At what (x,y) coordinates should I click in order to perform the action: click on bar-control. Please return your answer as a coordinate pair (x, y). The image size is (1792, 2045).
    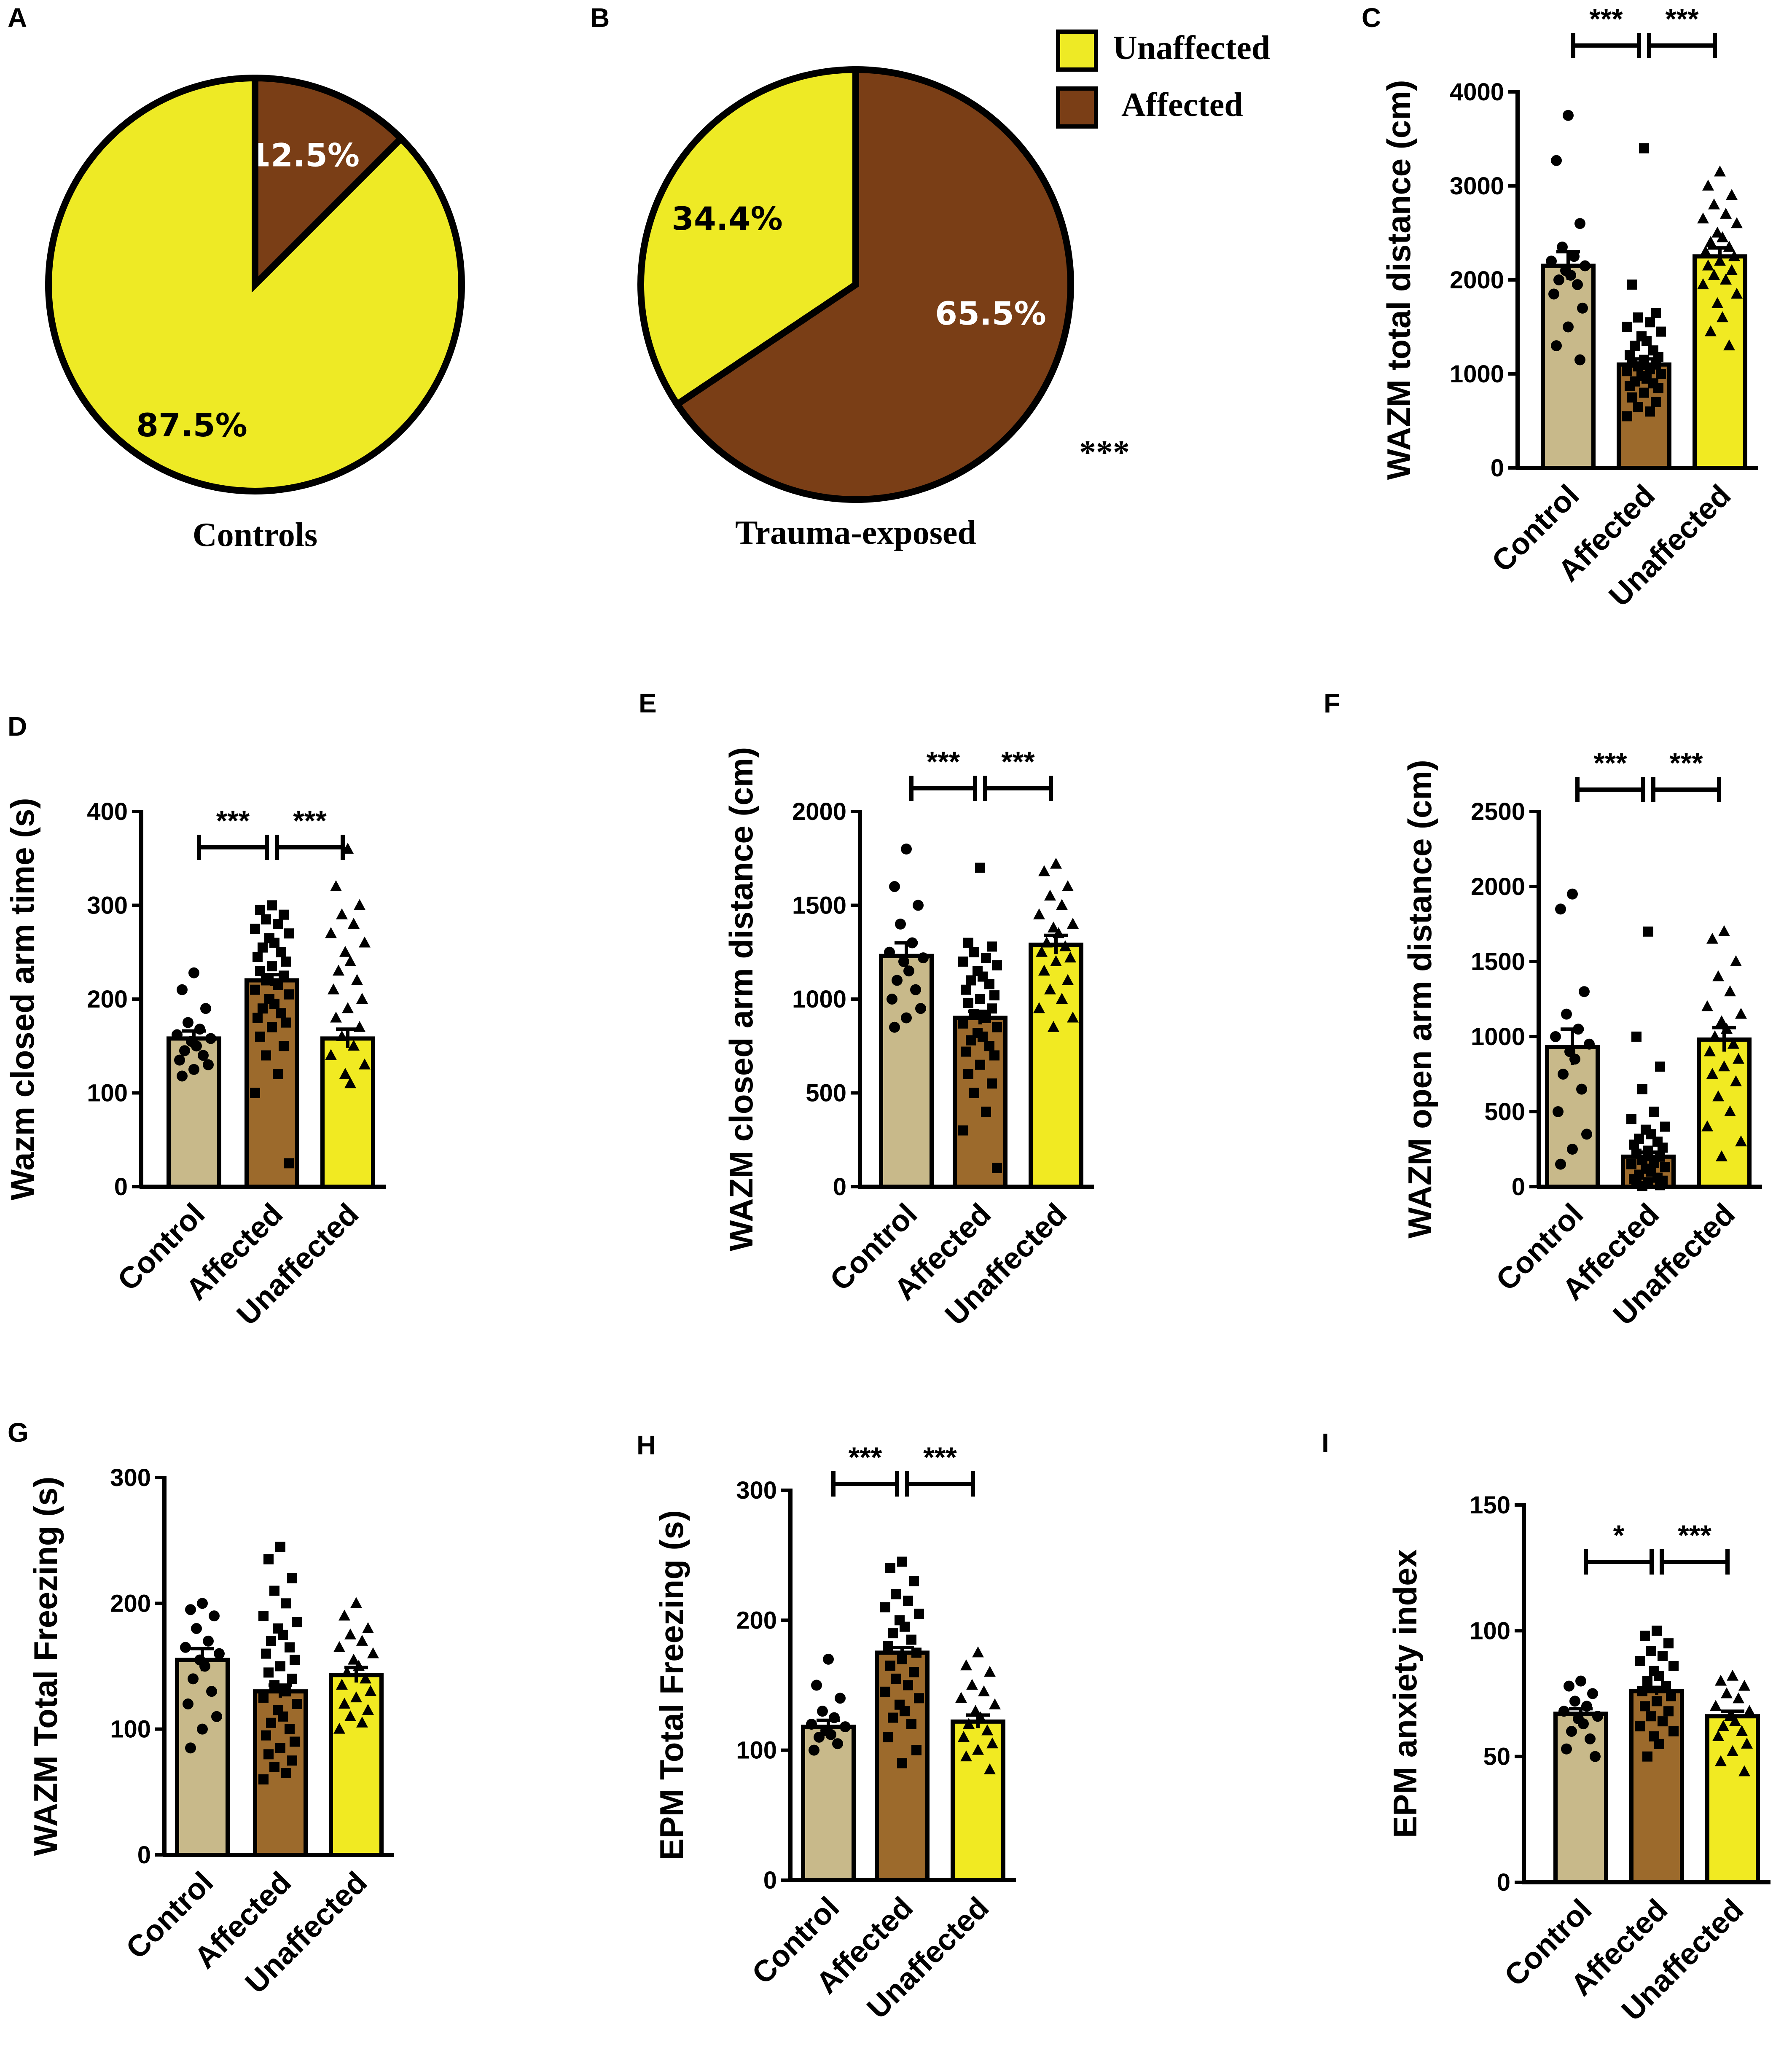
    Looking at the image, I should click on (906, 1071).